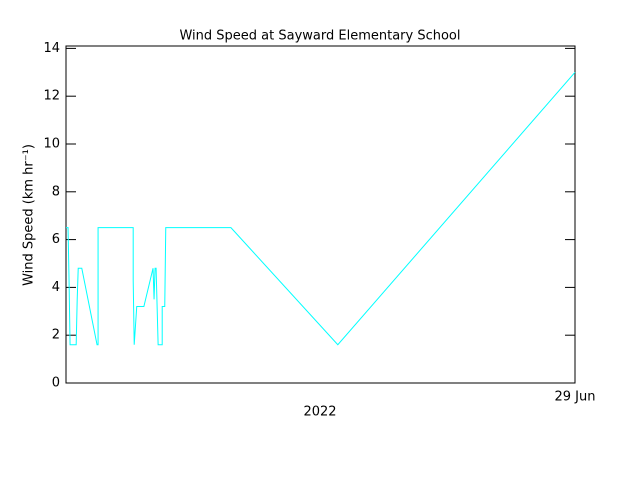 The image size is (640, 480). What do you see at coordinates (56, 287) in the screenshot?
I see `y-tick-label: 4` at bounding box center [56, 287].